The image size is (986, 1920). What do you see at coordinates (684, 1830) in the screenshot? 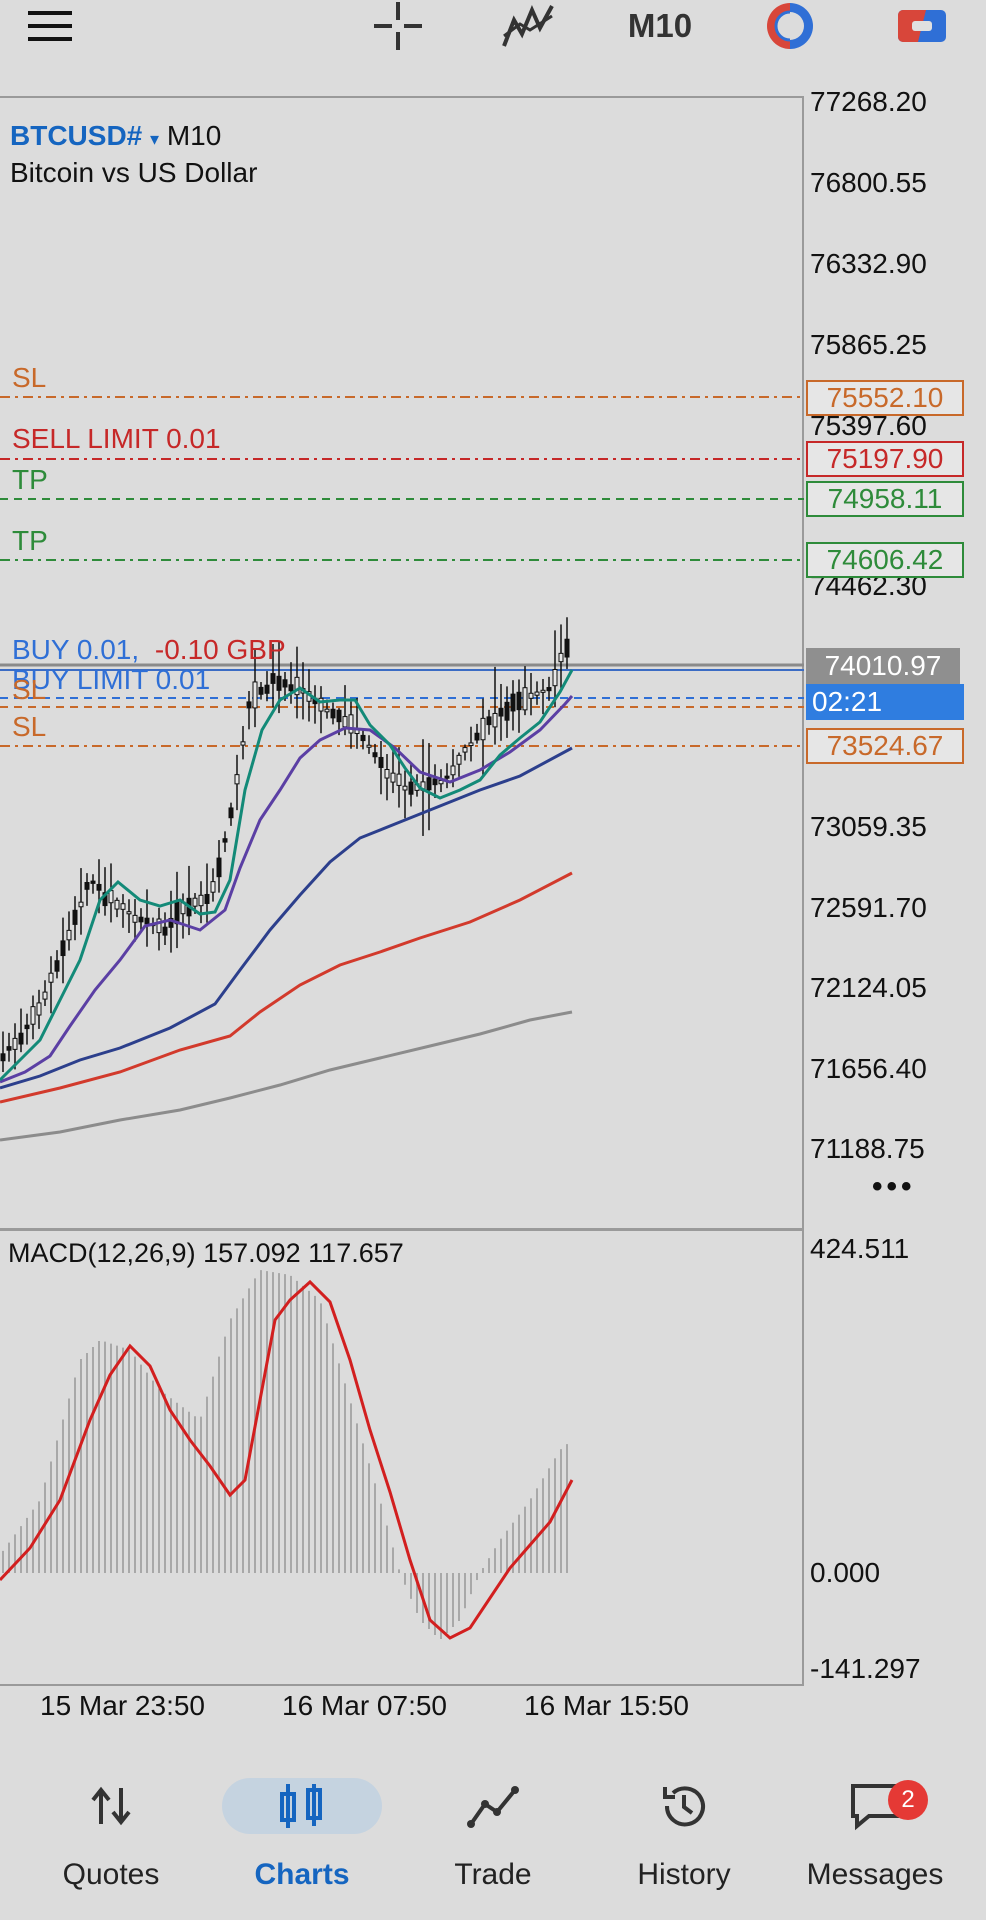
I see `nav-history: History` at bounding box center [684, 1830].